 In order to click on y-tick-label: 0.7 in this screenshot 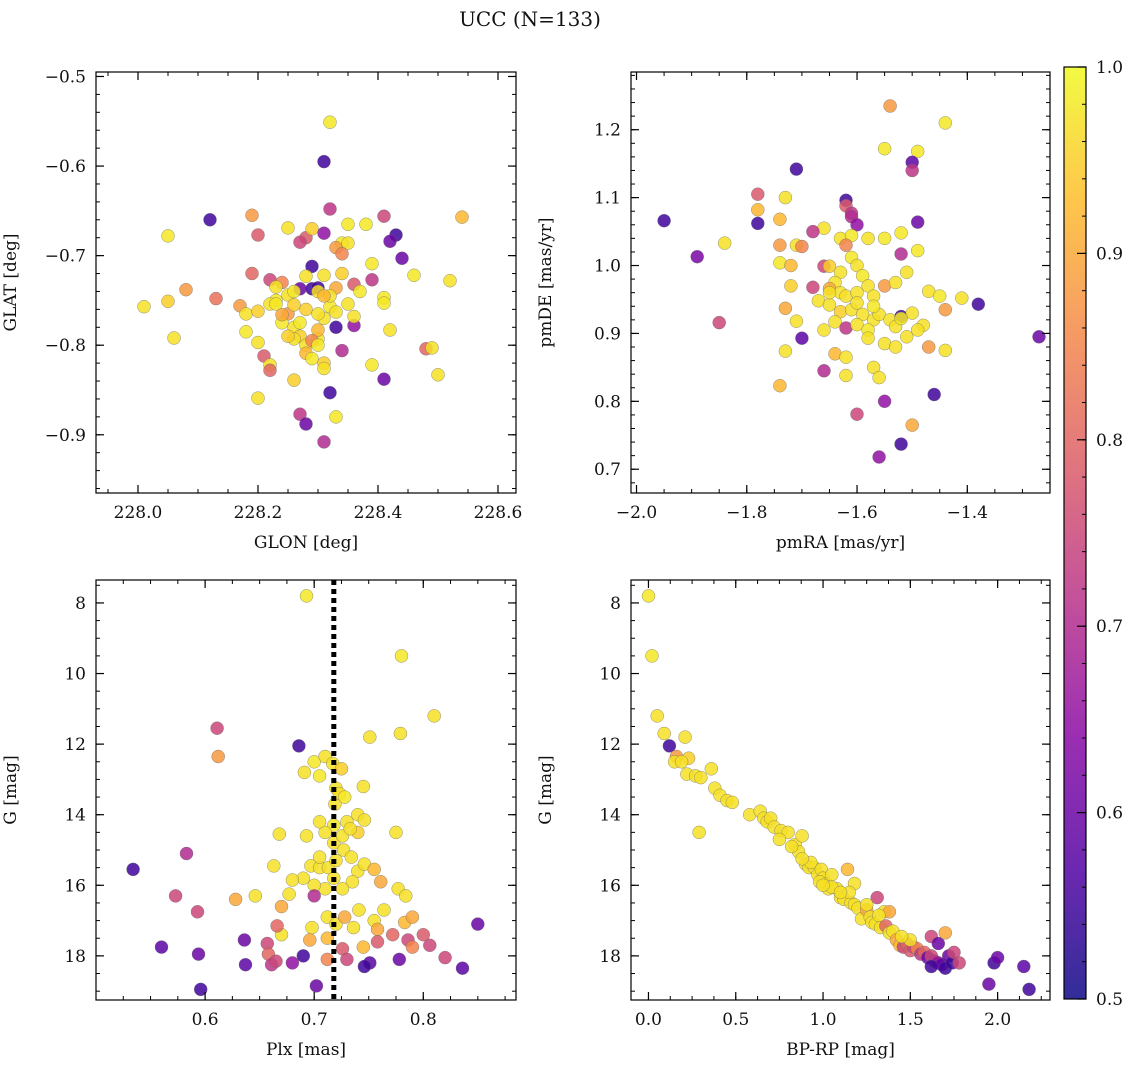, I will do `click(607, 470)`.